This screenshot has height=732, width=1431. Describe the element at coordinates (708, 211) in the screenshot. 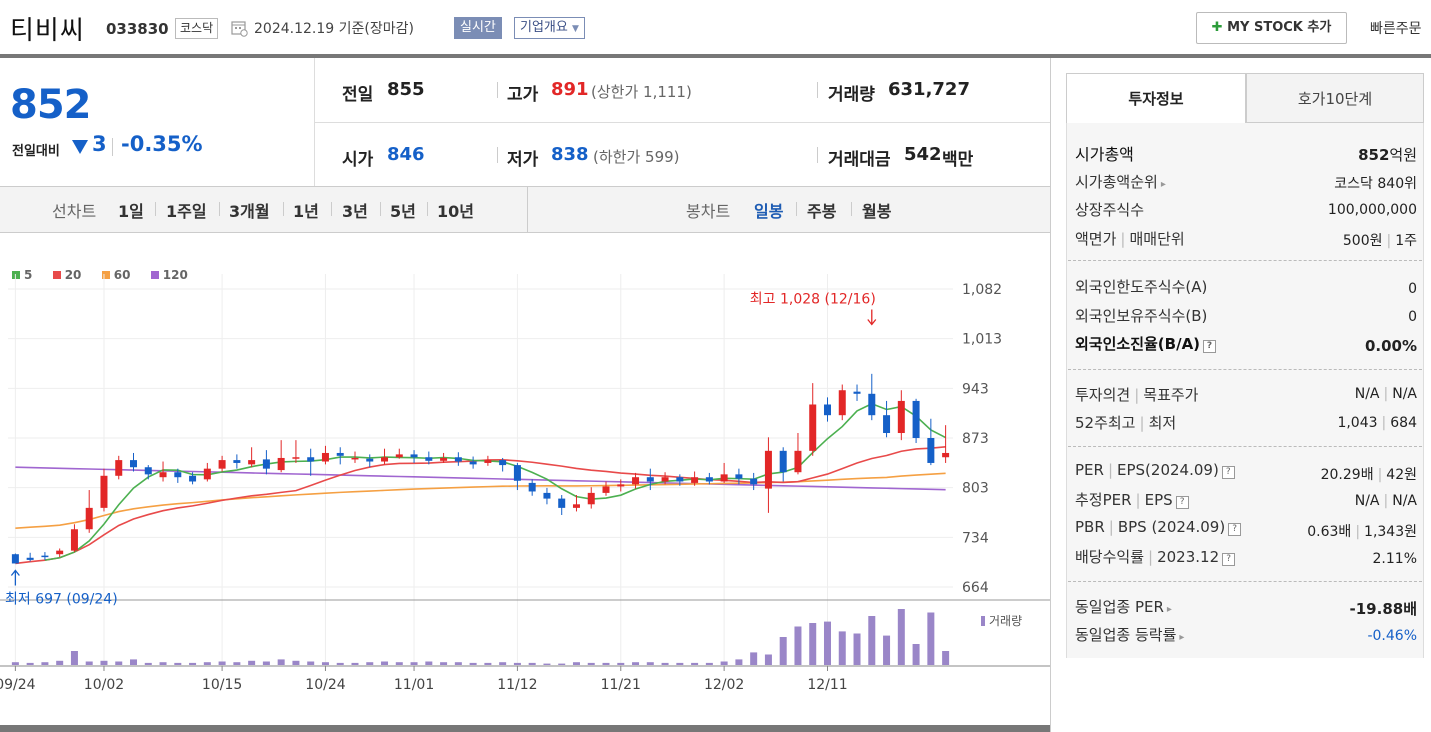

I see `candle-chart-label: 봉차트` at that location.